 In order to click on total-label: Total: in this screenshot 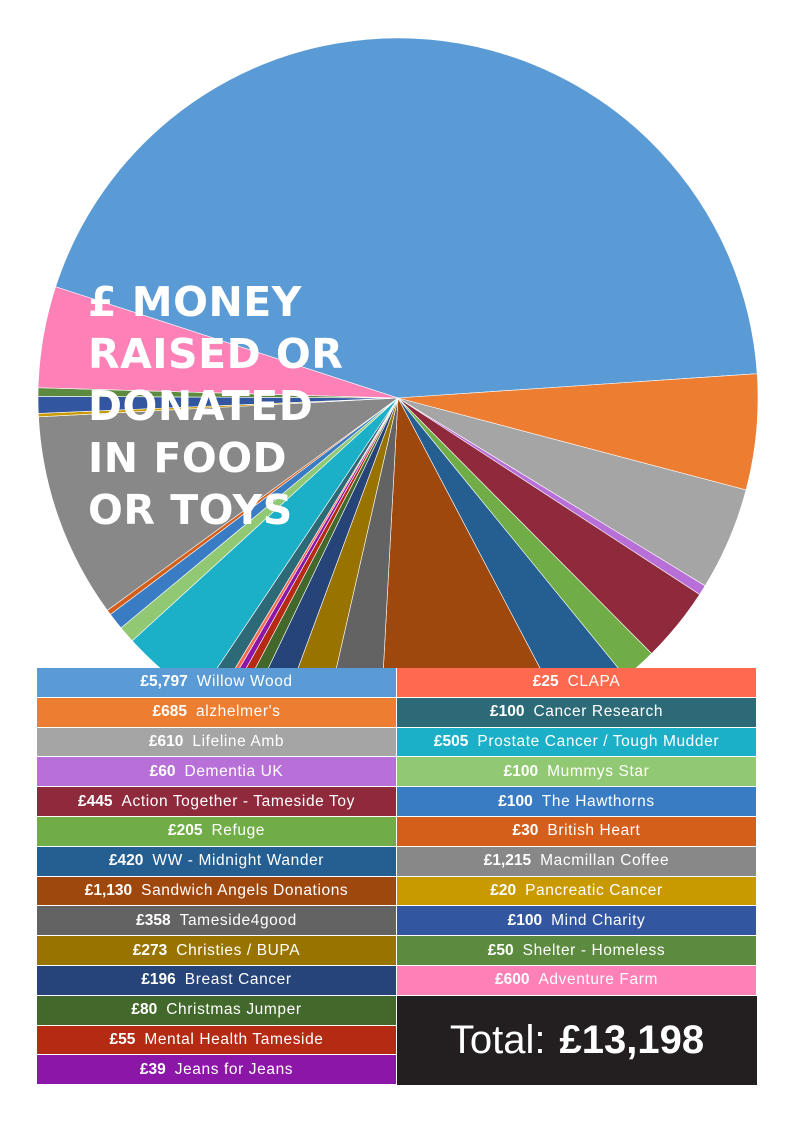, I will do `click(497, 1040)`.